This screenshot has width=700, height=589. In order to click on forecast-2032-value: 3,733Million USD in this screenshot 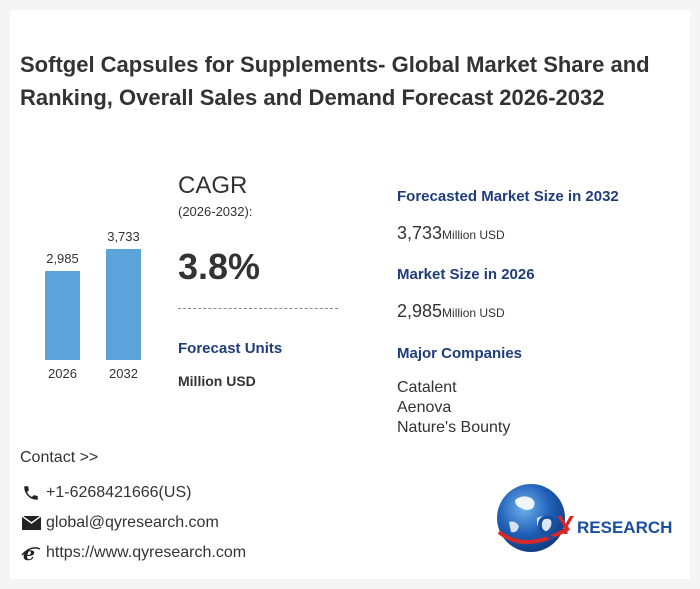, I will do `click(451, 233)`.